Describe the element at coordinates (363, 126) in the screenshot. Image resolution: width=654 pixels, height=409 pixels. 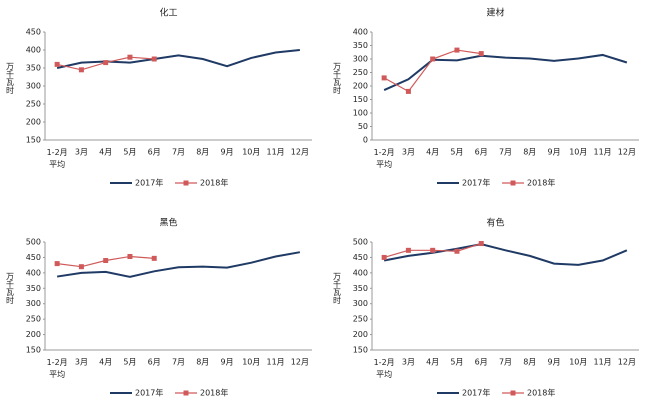
I see `y-tick-label: 50` at that location.